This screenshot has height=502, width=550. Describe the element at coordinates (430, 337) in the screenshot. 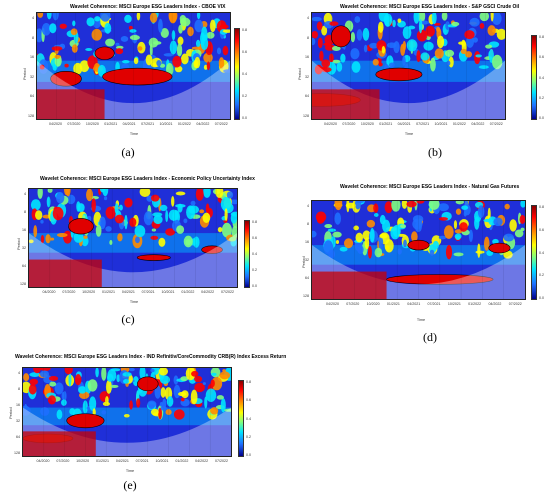

I see `panel-label: (d)` at that location.